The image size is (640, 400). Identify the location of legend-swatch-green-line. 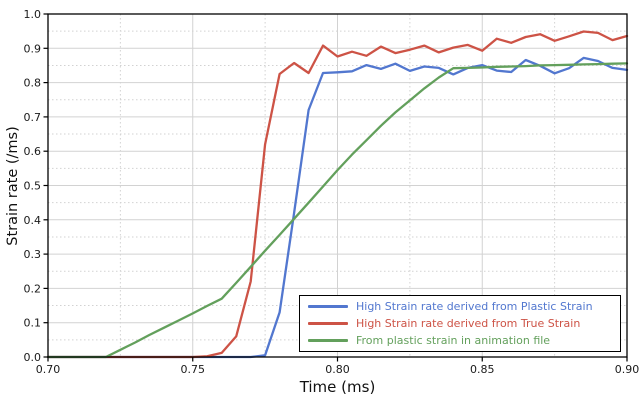
(328, 340).